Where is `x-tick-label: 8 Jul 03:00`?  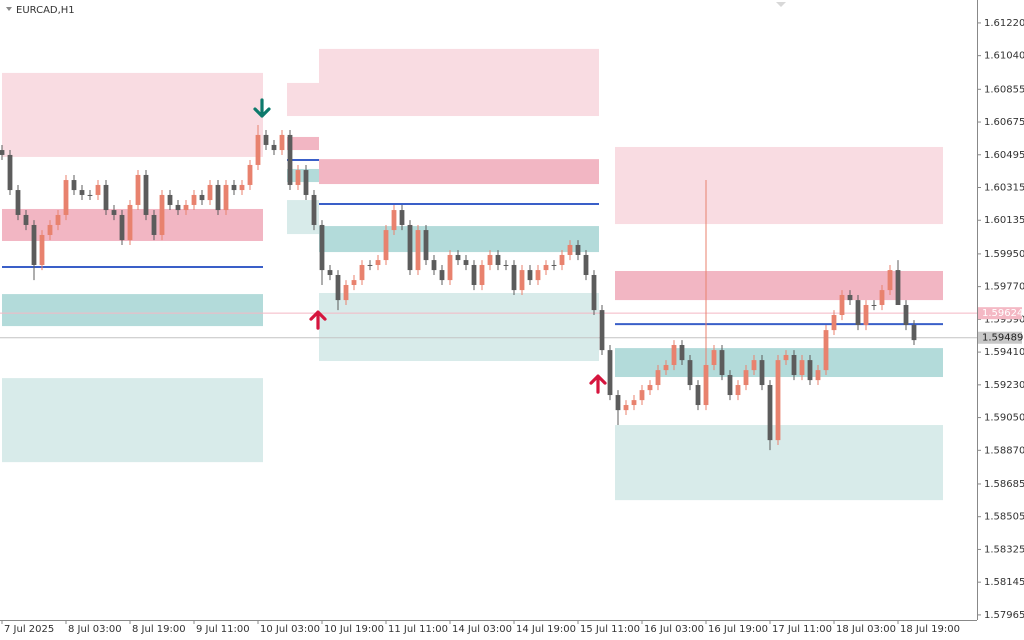
x-tick-label: 8 Jul 03:00 is located at coordinates (95, 629).